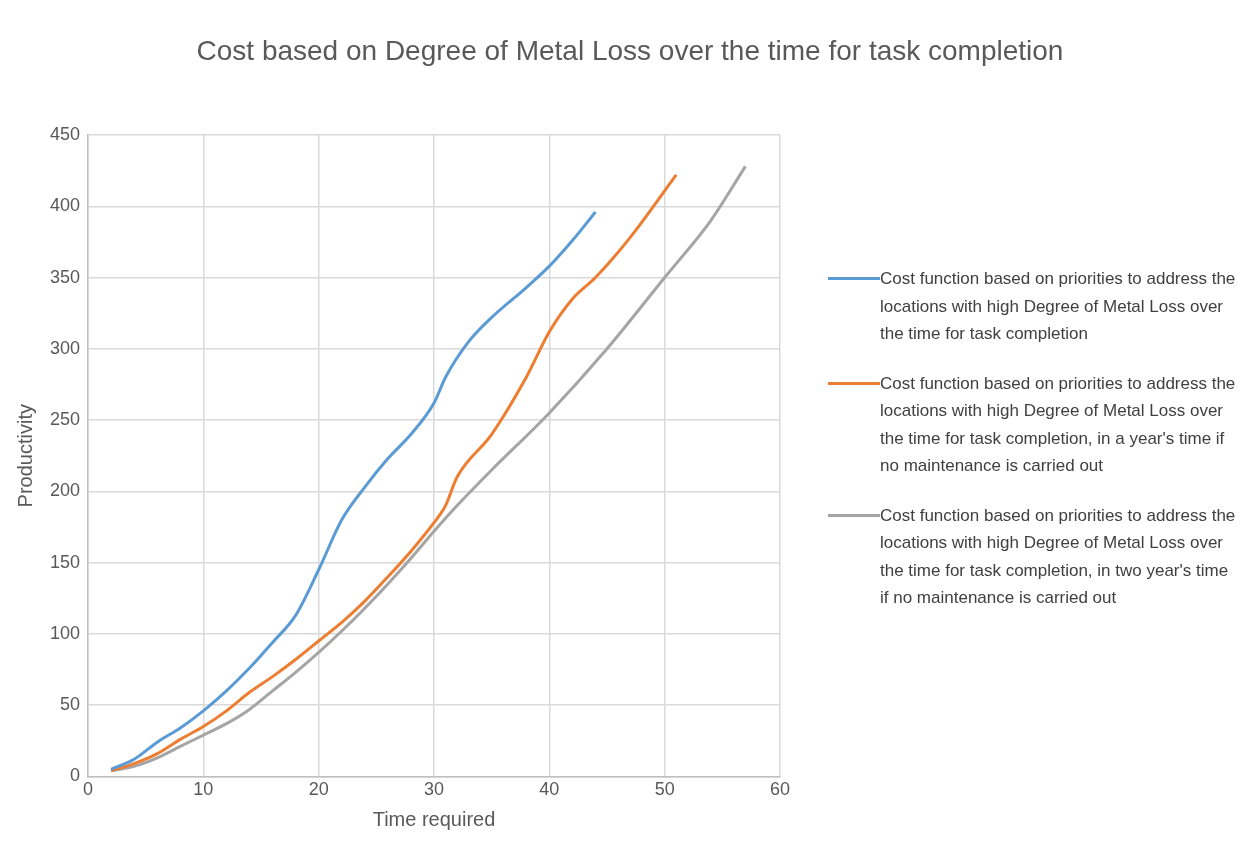 This screenshot has height=846, width=1253. Describe the element at coordinates (65, 276) in the screenshot. I see `y-tick-label: 350` at that location.